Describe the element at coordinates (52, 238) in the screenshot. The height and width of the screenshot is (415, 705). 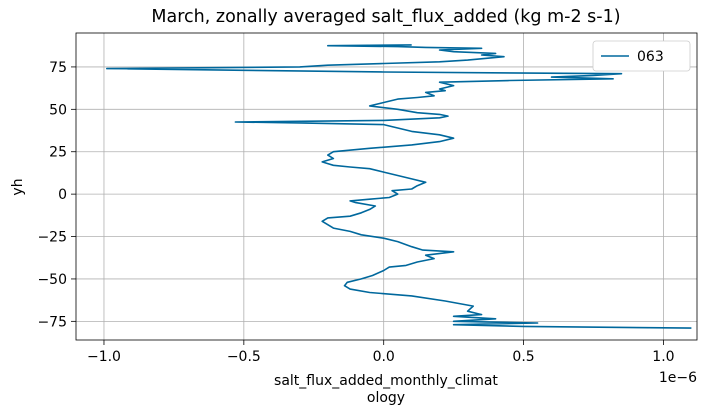
I see `y-tick-label: −25` at that location.